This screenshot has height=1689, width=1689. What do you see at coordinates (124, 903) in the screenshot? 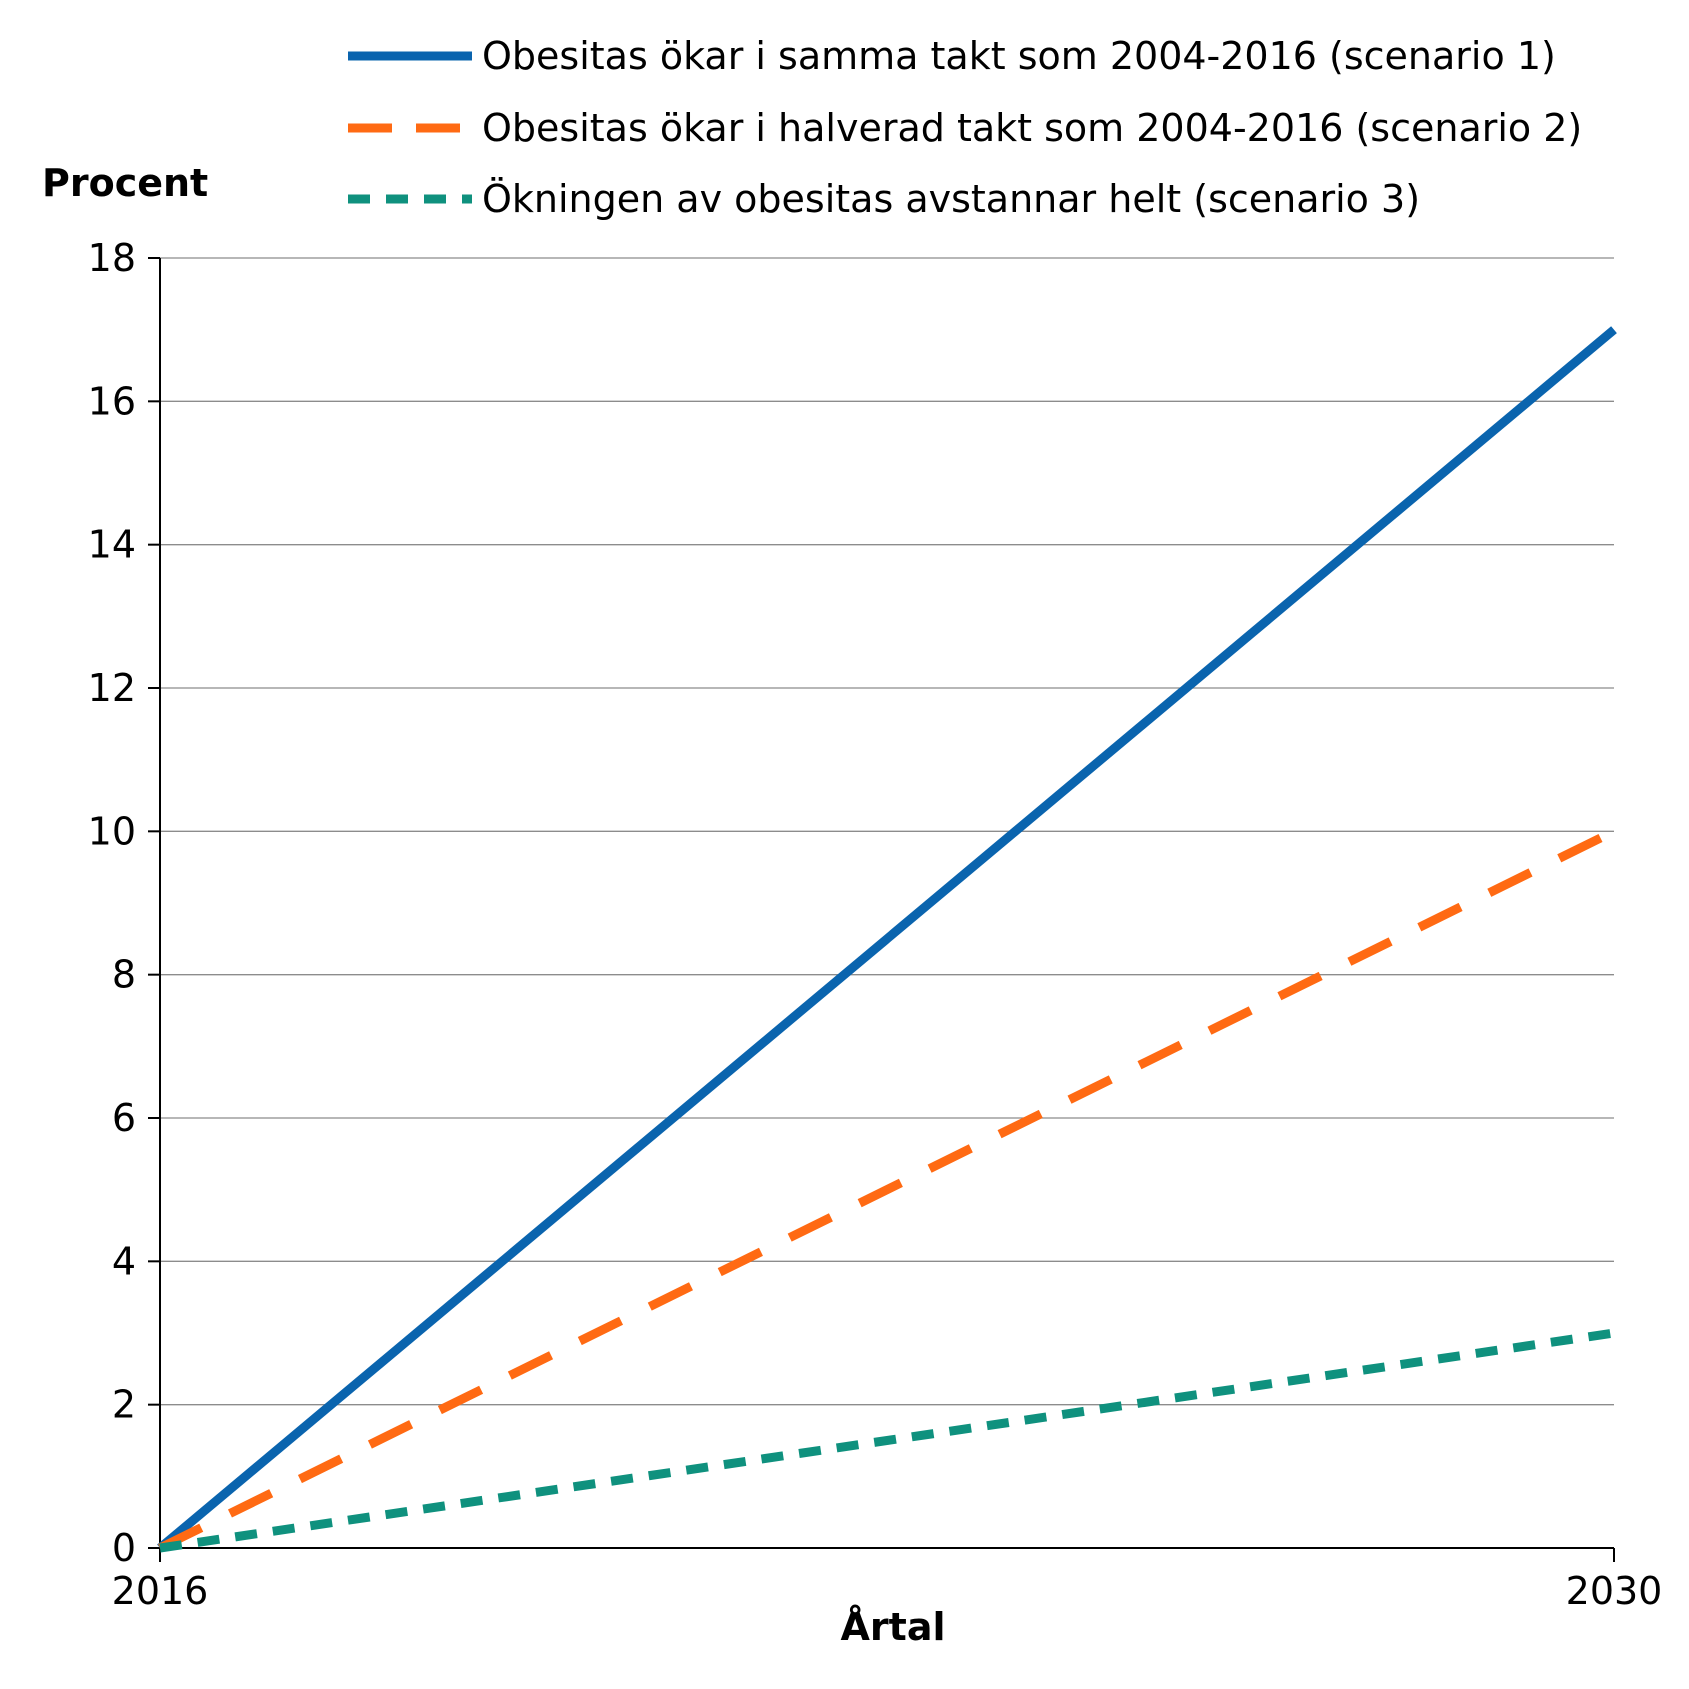
I see `y-axis-ticks: 0 2 4 6 8 10 12 14 16 18` at bounding box center [124, 903].